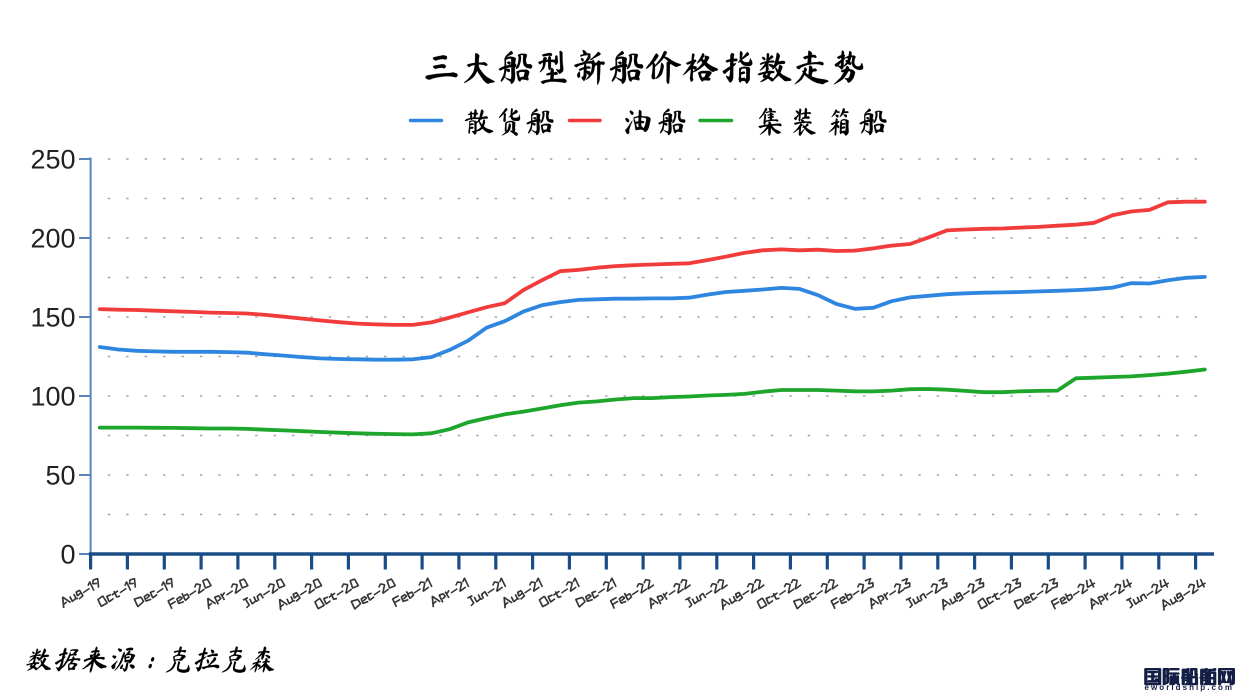 The height and width of the screenshot is (697, 1238). What do you see at coordinates (52, 318) in the screenshot?
I see `svg-text: 150` at bounding box center [52, 318].